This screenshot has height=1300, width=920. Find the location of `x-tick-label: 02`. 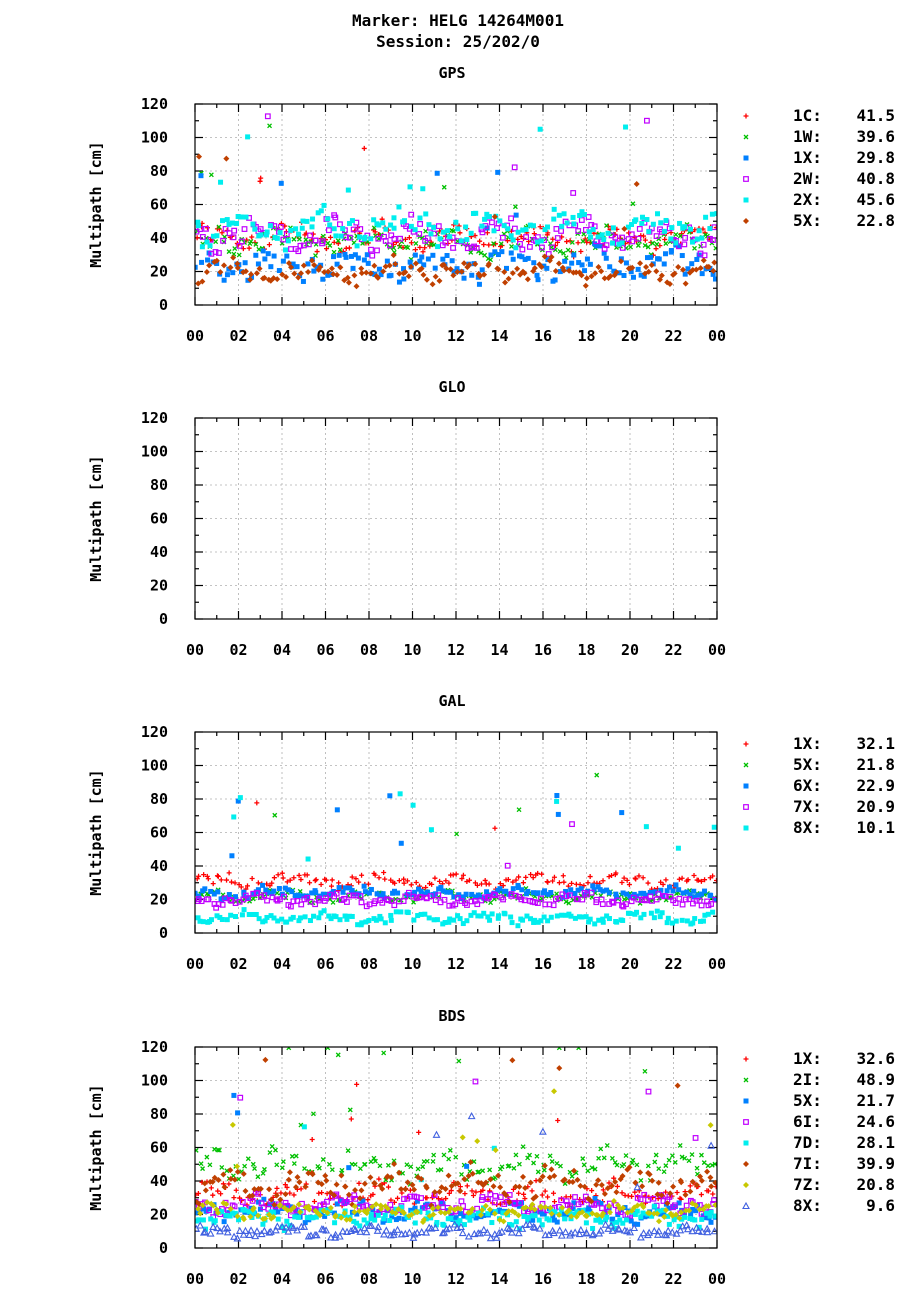

x-tick-label: 02 is located at coordinates (238, 964).